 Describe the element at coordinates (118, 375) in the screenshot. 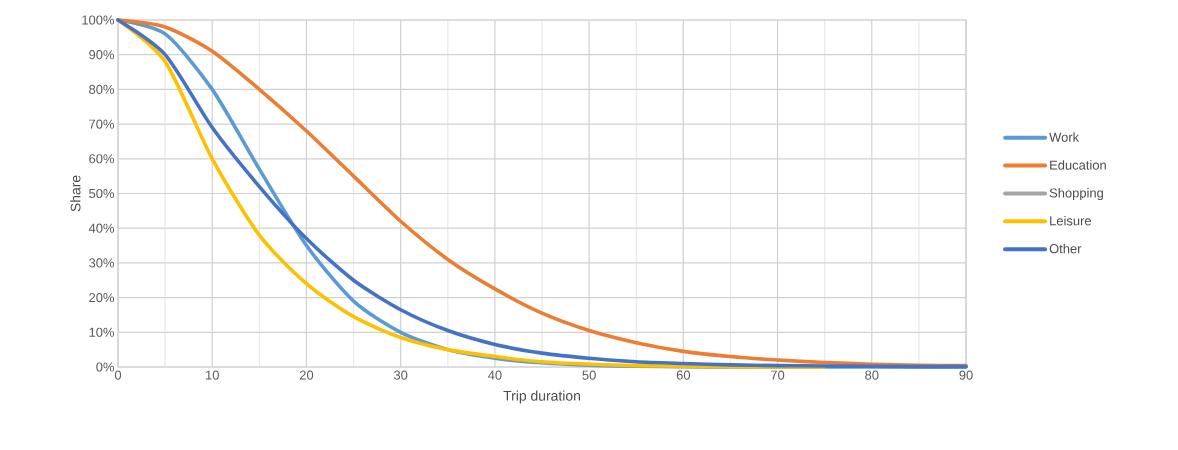

I see `x-tick-label: 0` at that location.